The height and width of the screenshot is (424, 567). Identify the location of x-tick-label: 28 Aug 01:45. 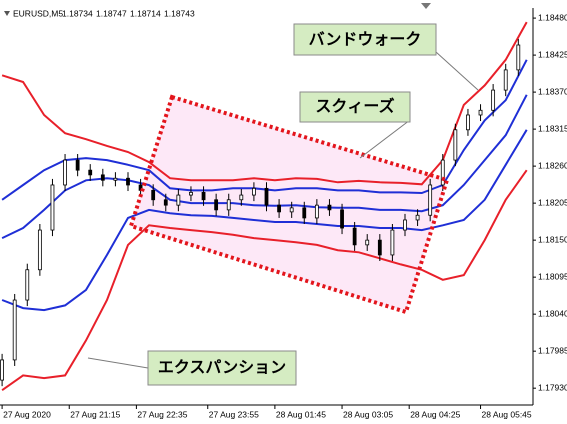
(301, 414).